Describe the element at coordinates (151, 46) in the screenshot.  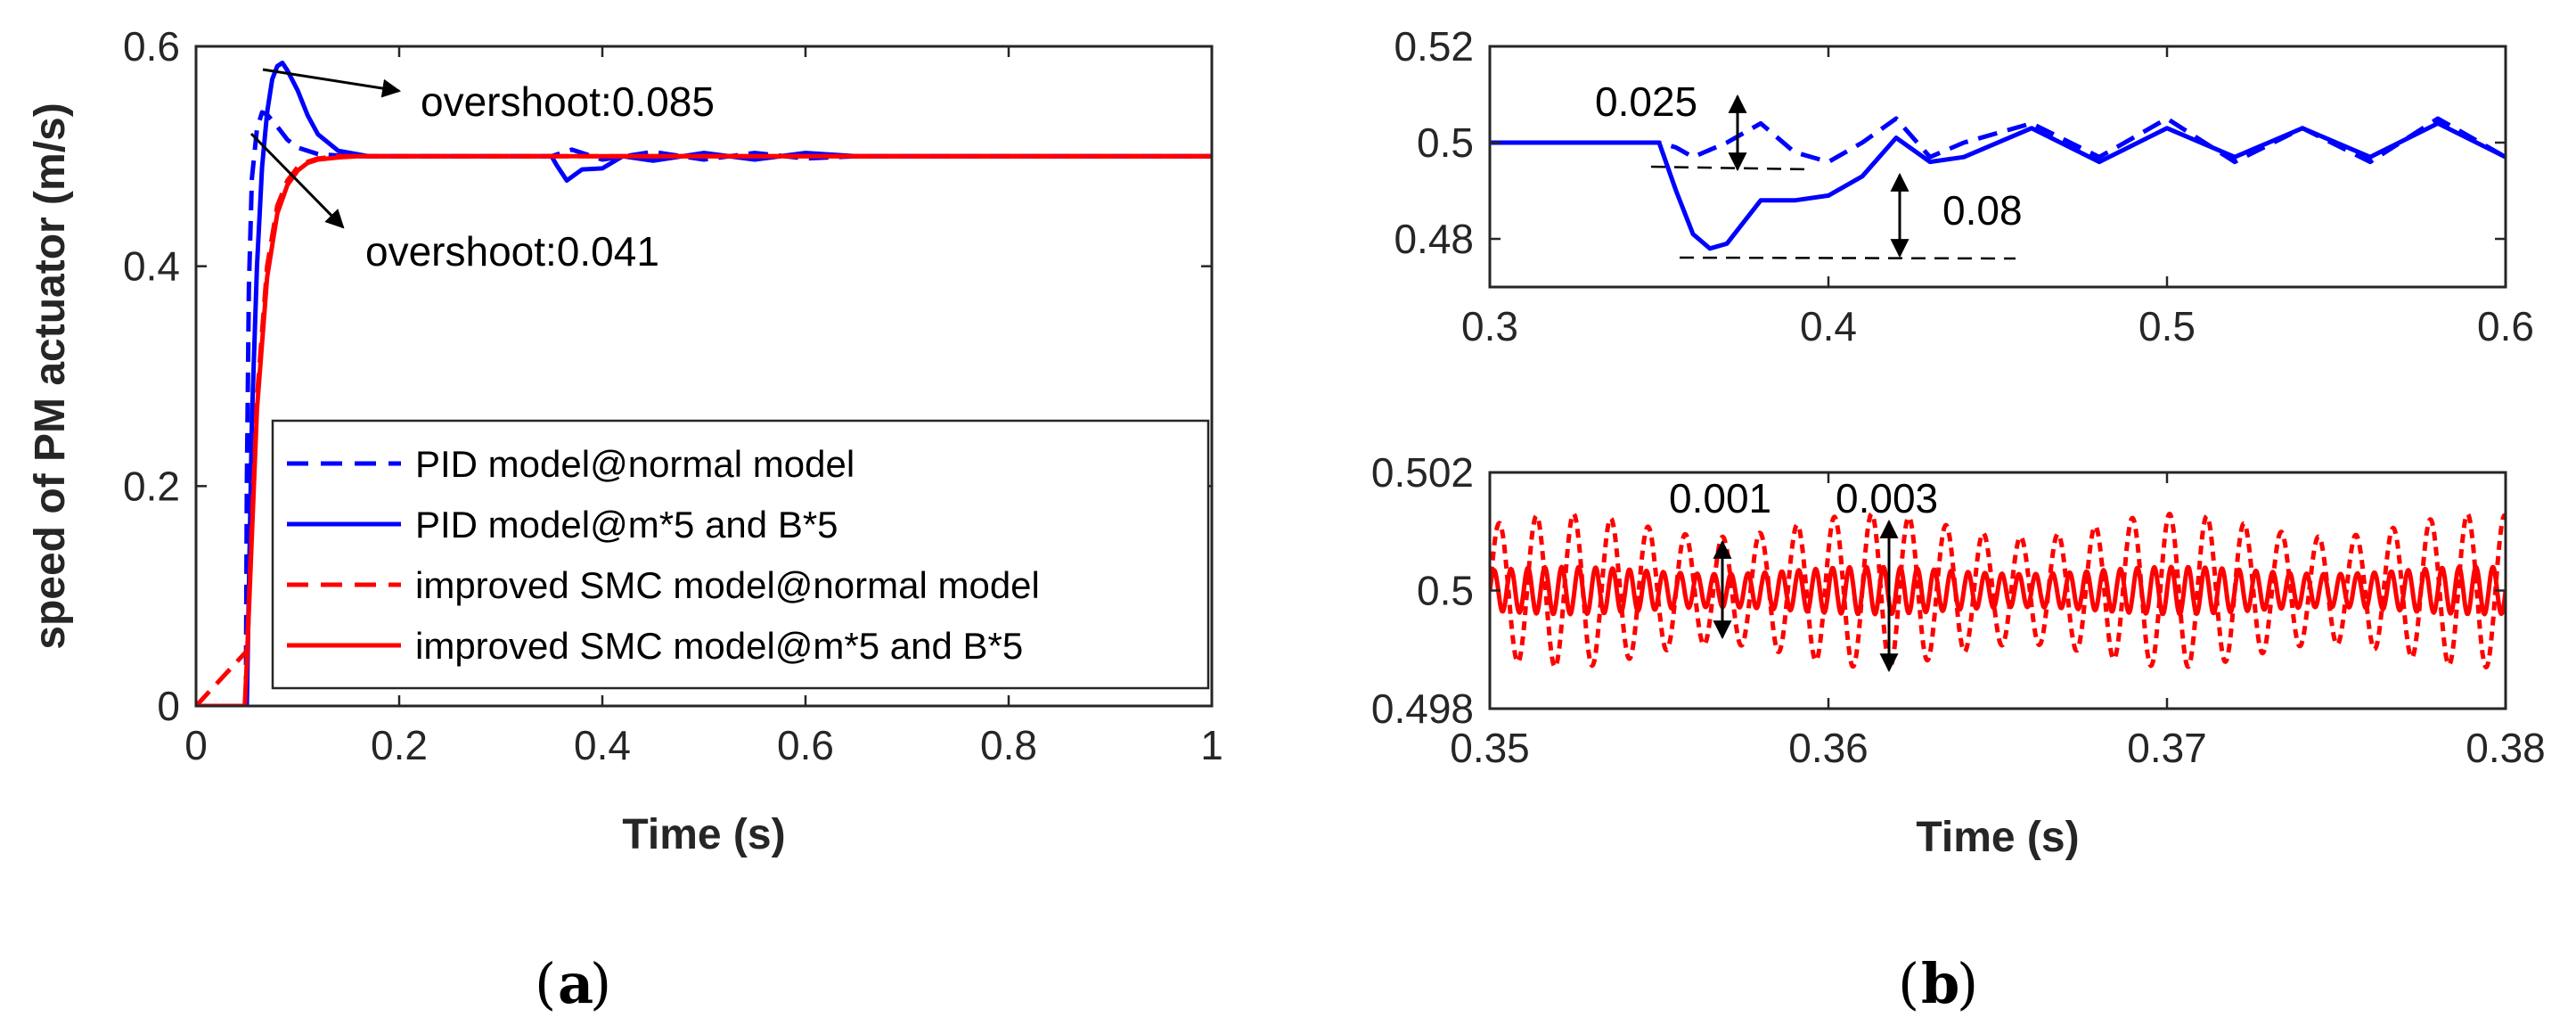
I see `panel-a-ytick-label: 0.6` at that location.